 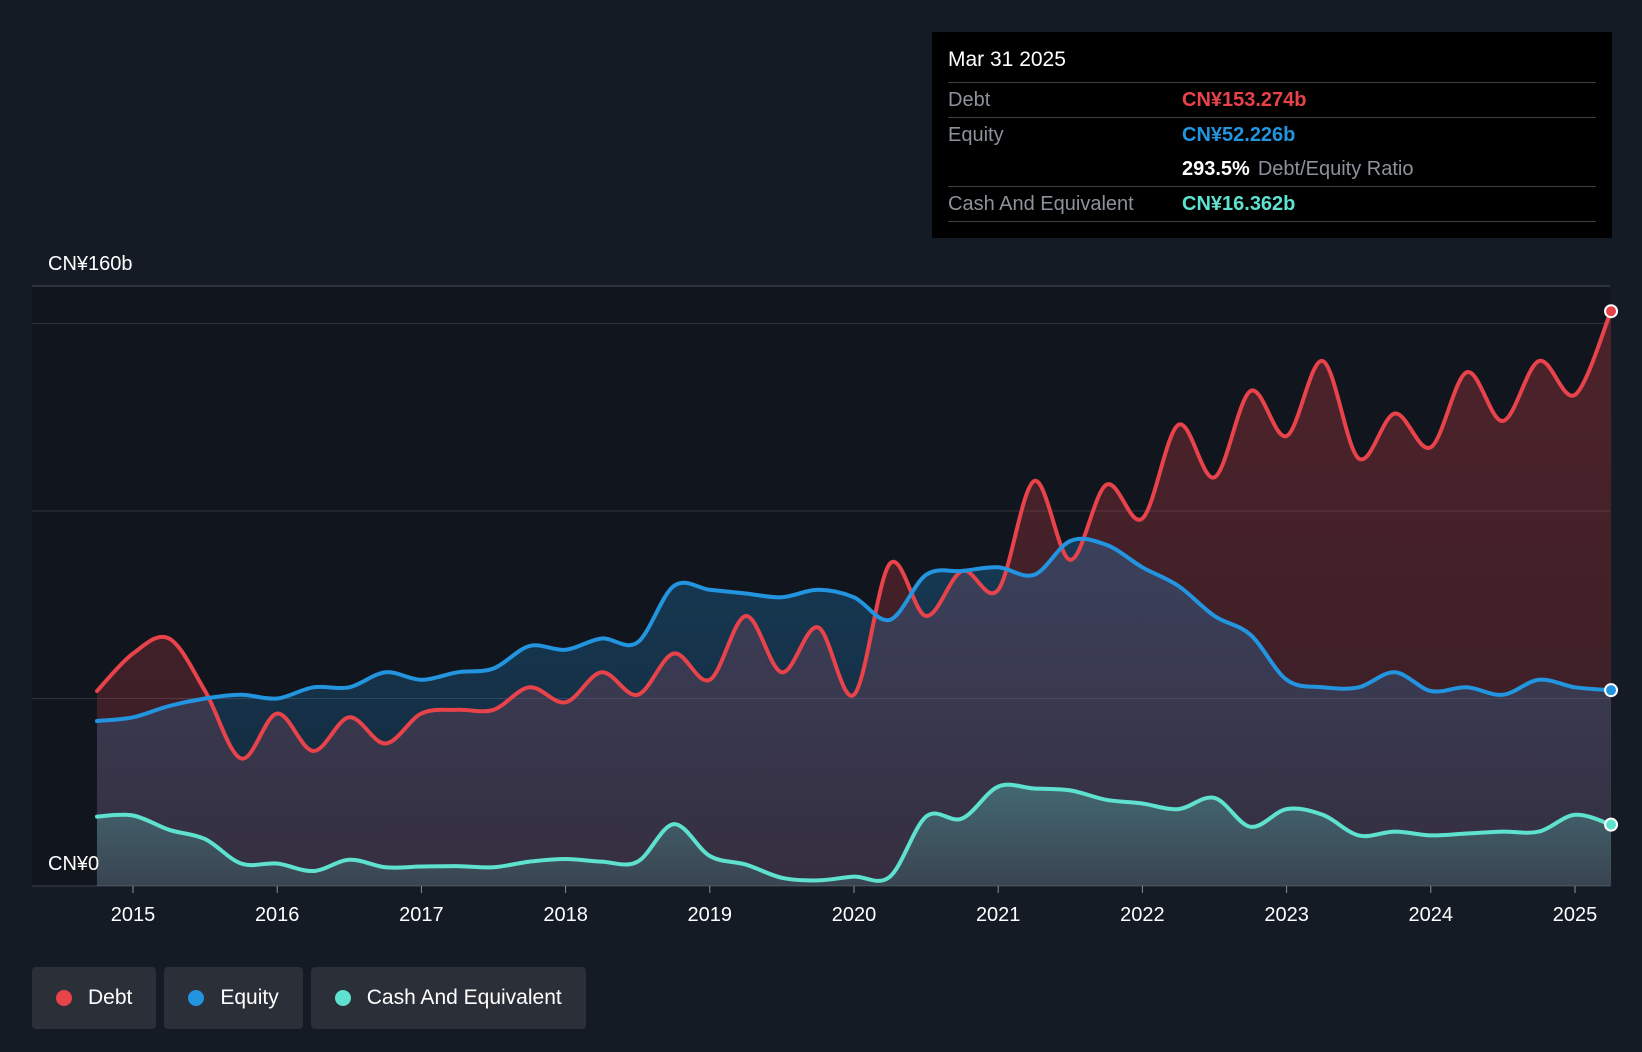 What do you see at coordinates (1216, 169) in the screenshot?
I see `tooltip-ratio-value: 293.5%` at bounding box center [1216, 169].